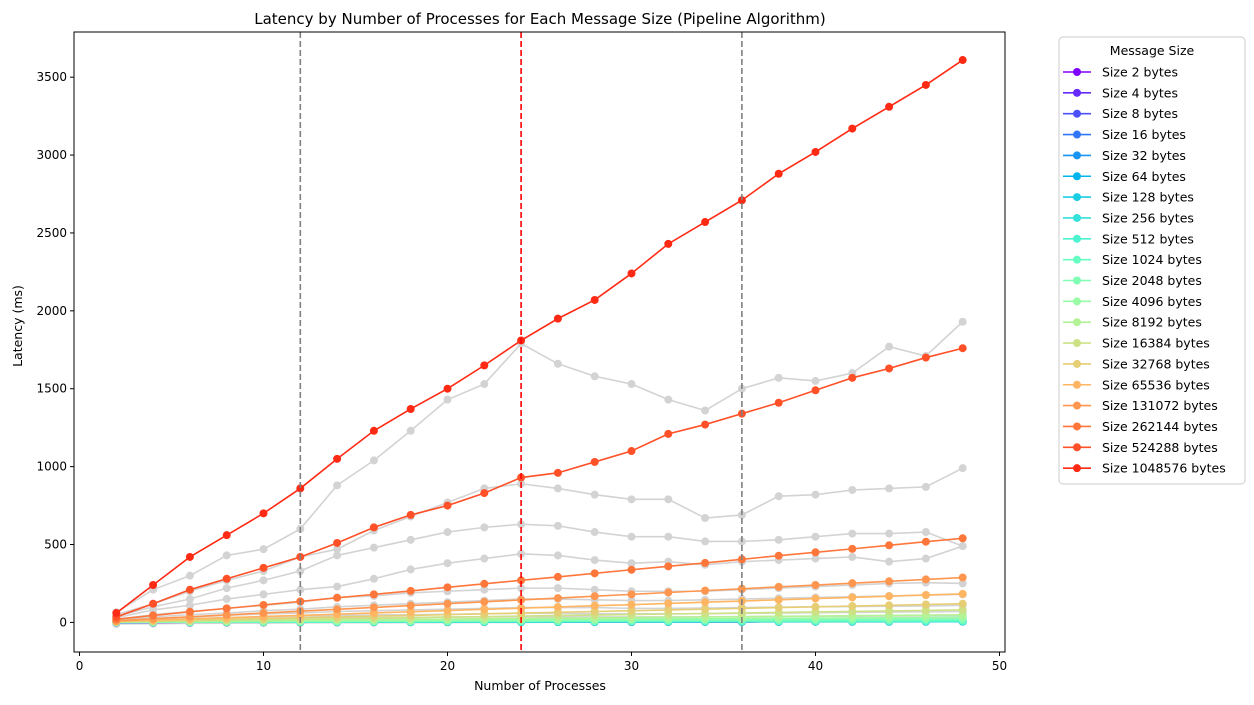 The image size is (1254, 705). Describe the element at coordinates (1144, 176) in the screenshot. I see `legend-entry-label: Size 64 bytes` at that location.